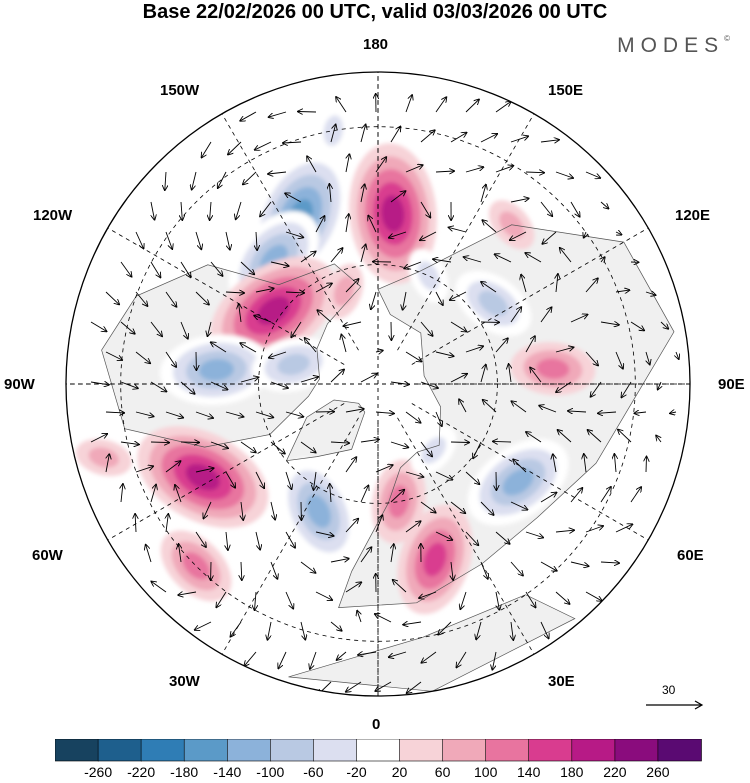 This screenshot has width=750, height=783. Describe the element at coordinates (561, 681) in the screenshot. I see `lon-label-30e: 30E` at that location.